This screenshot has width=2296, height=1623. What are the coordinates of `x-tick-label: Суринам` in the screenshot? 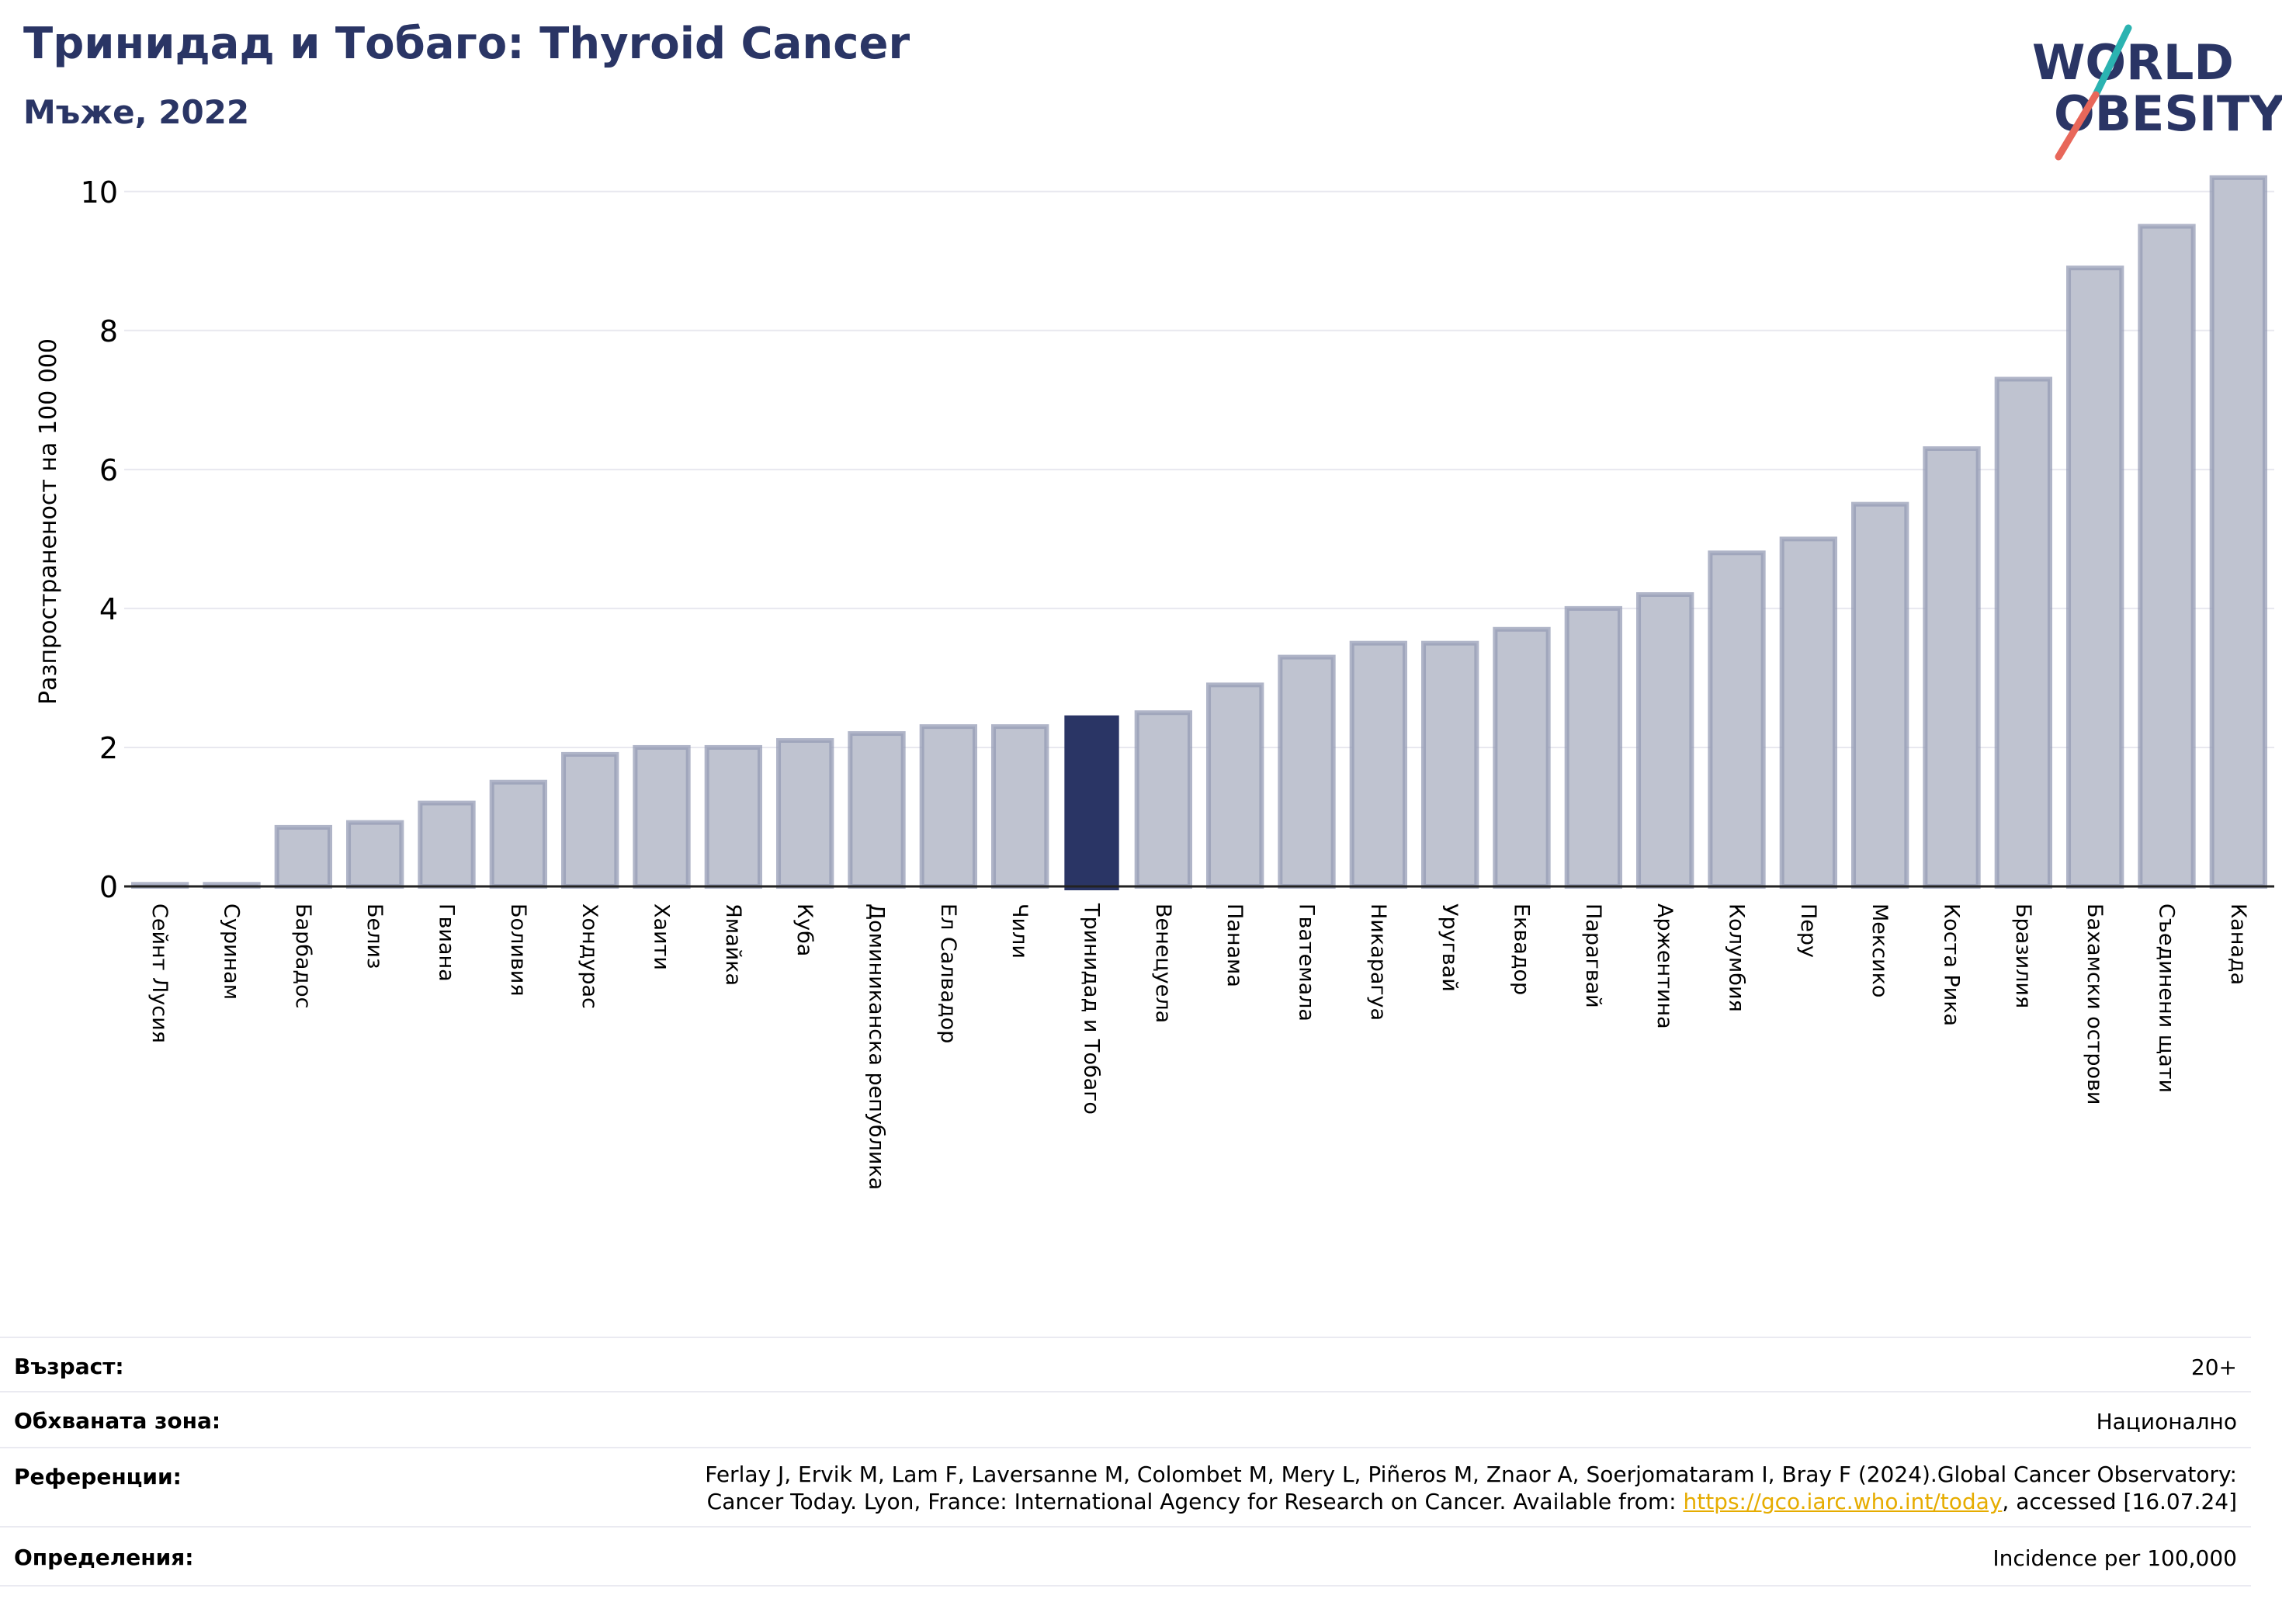 It's located at (232, 951).